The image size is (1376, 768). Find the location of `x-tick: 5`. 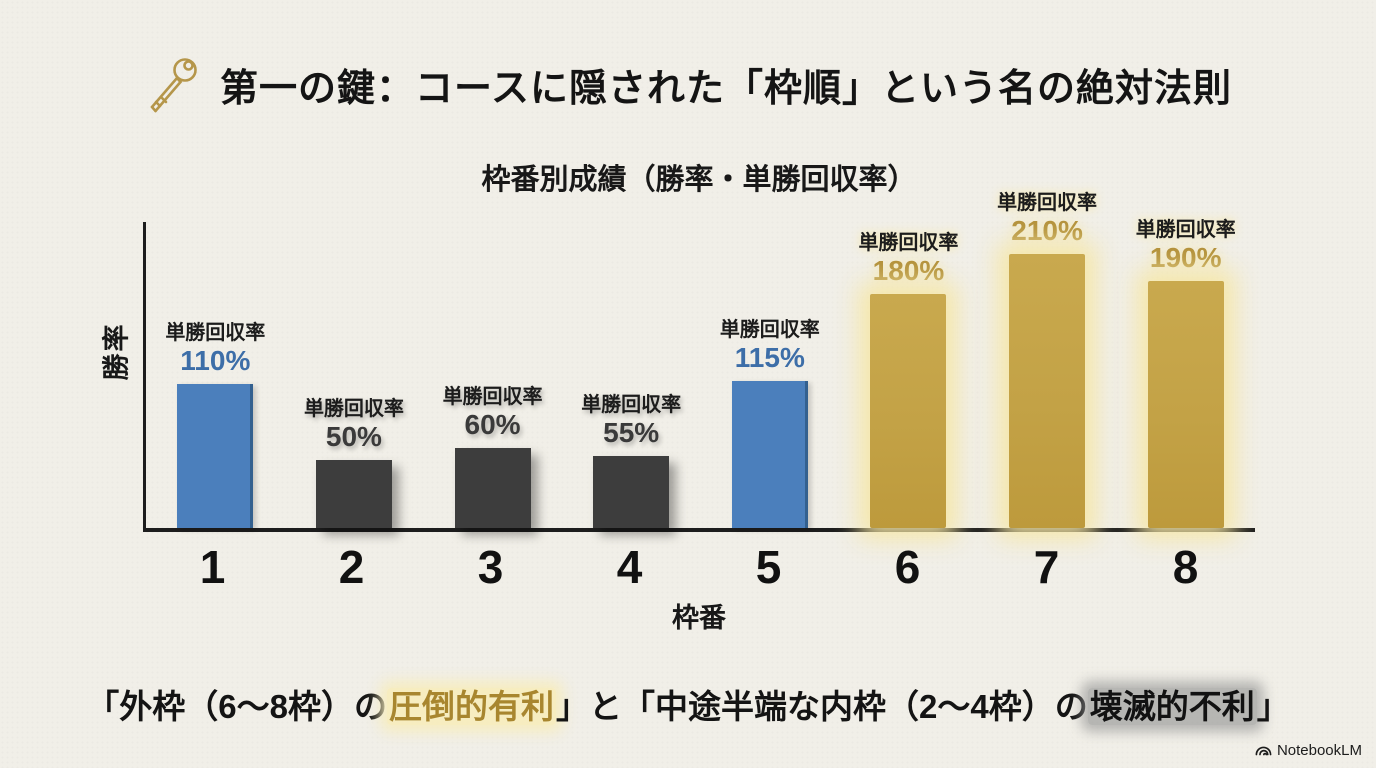

x-tick: 5 is located at coordinates (768, 567).